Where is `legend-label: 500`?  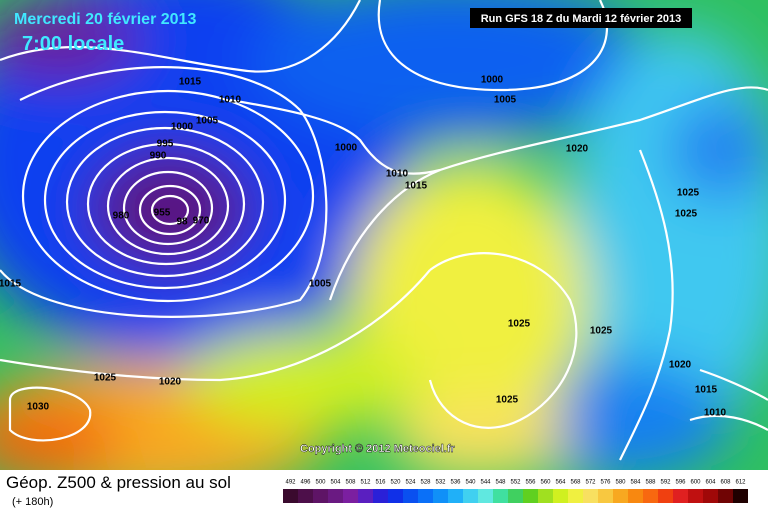 legend-label: 500 is located at coordinates (320, 483).